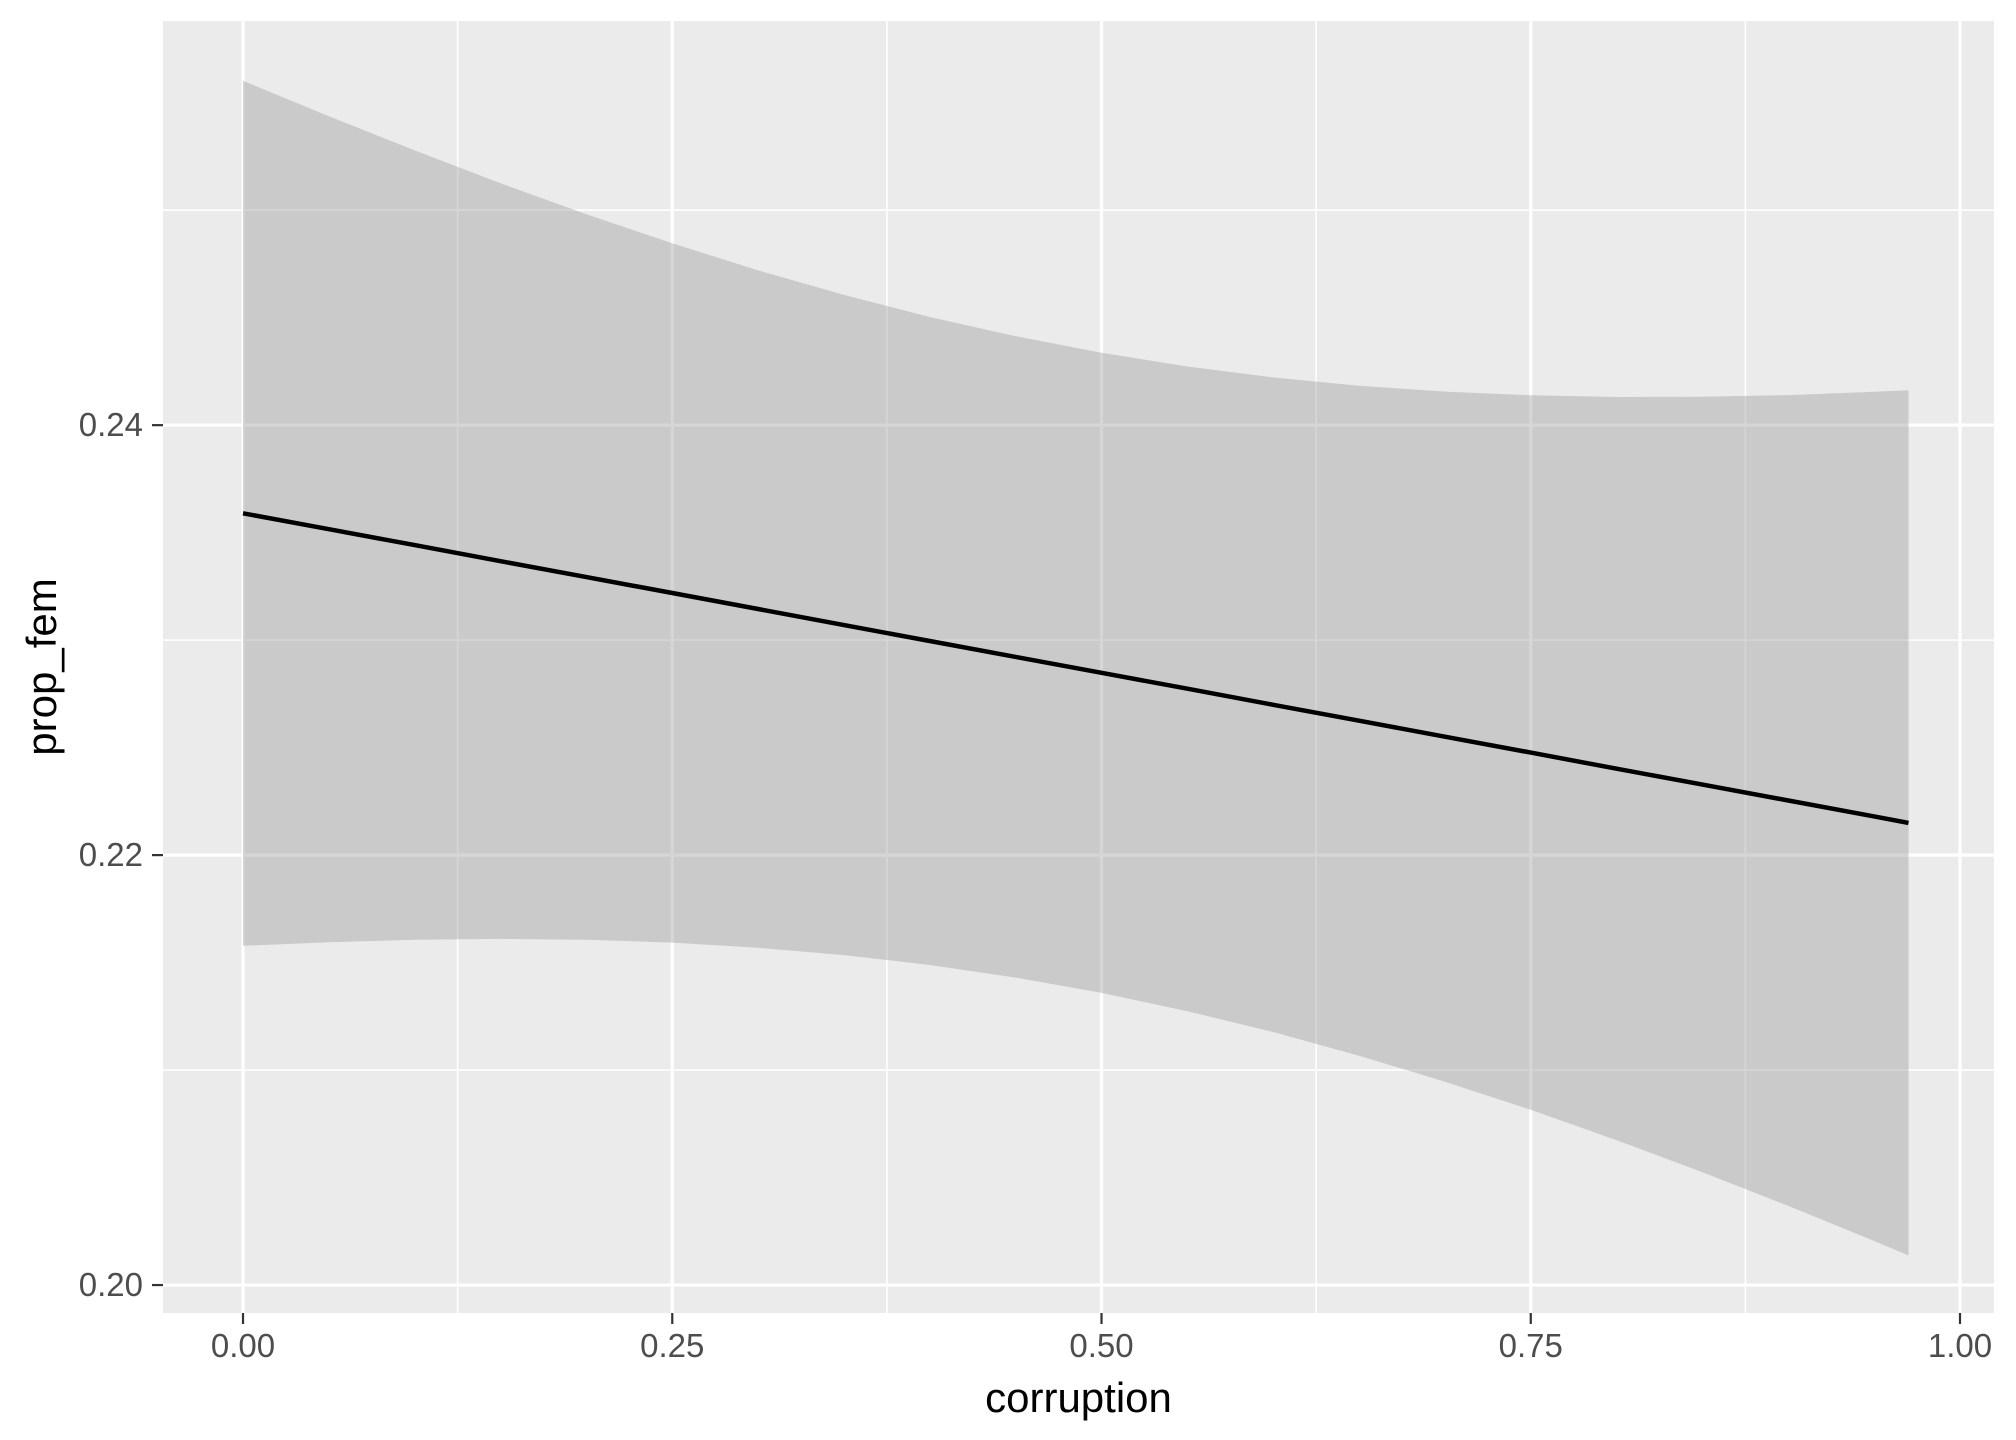  Describe the element at coordinates (41, 666) in the screenshot. I see `y-axis-title: prop_fem` at that location.